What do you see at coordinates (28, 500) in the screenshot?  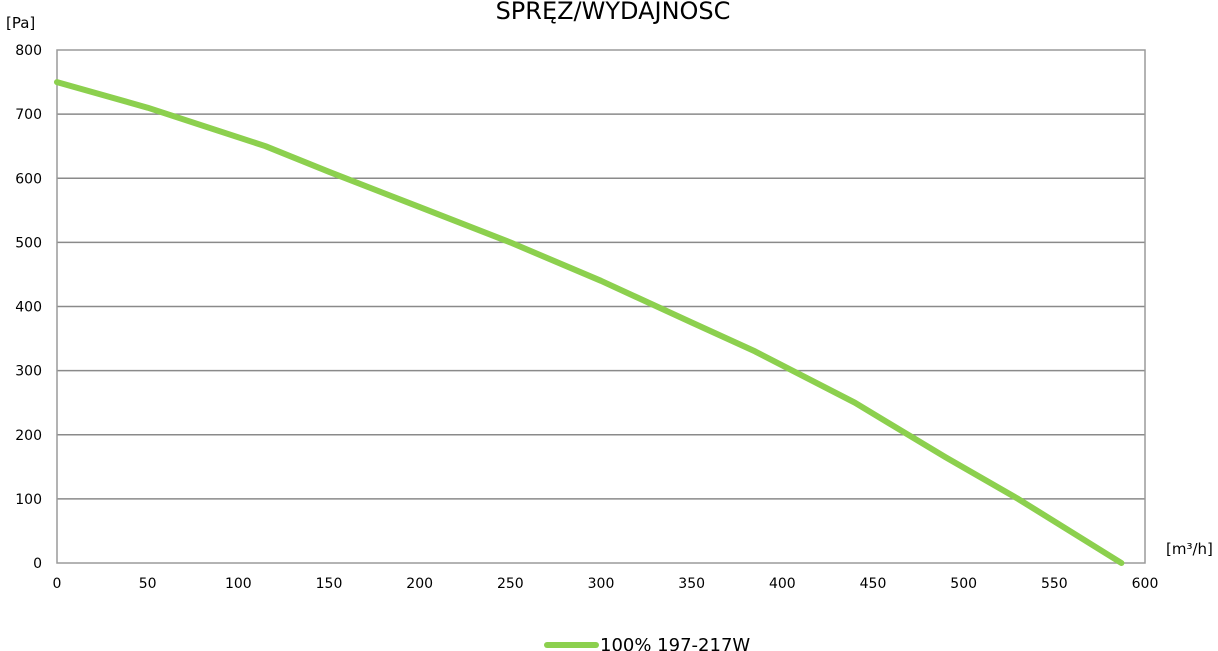 I see `y-tick-label: 100` at bounding box center [28, 500].